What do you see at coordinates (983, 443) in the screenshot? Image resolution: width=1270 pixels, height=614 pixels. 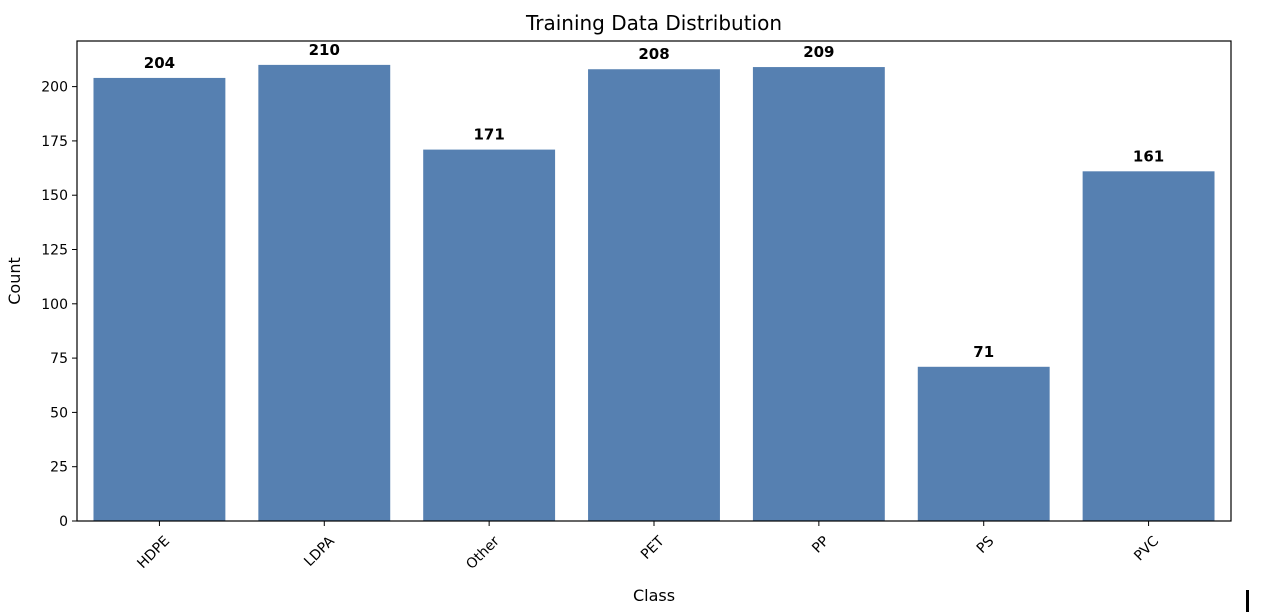 I see `bar-ps` at bounding box center [983, 443].